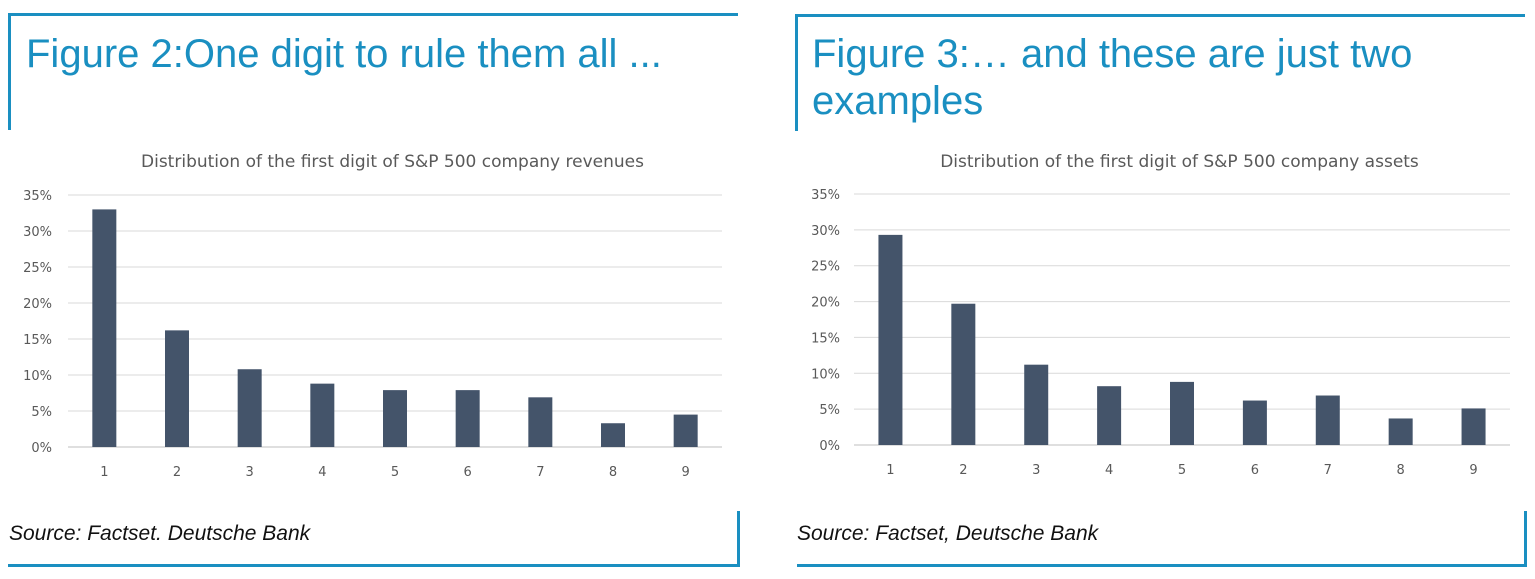  What do you see at coordinates (948, 533) in the screenshot?
I see `source-note: Source: Factset, Deutsche Bank` at bounding box center [948, 533].